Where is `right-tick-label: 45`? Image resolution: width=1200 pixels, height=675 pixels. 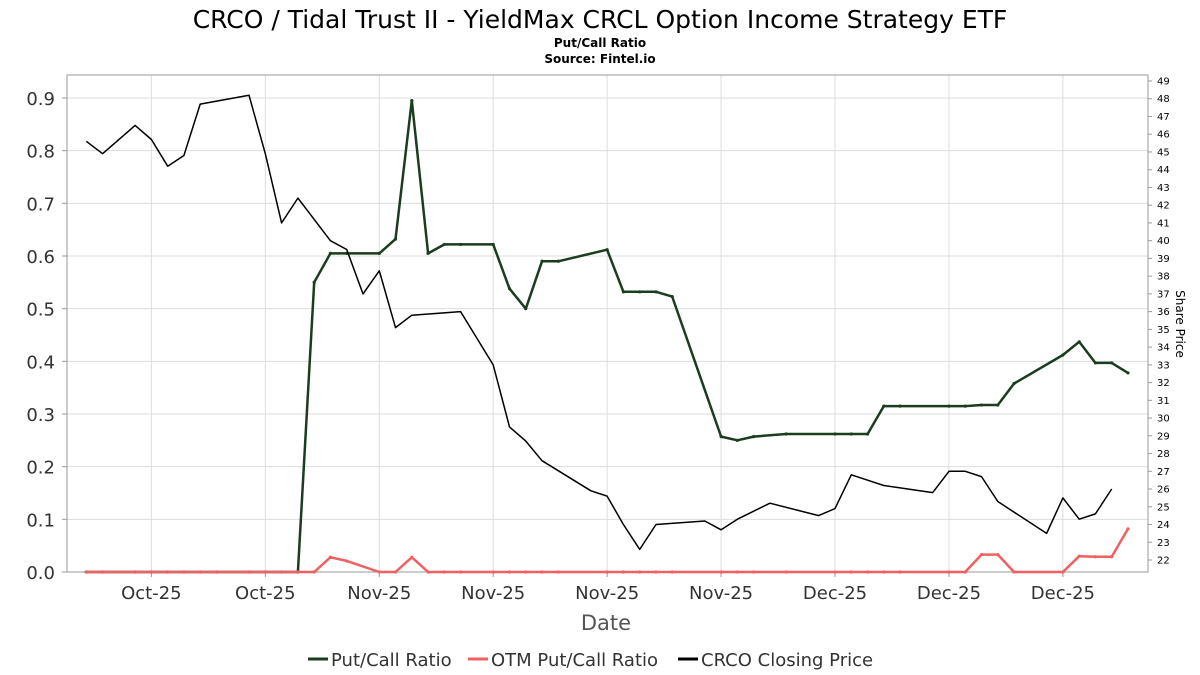
right-tick-label: 45 is located at coordinates (1163, 152).